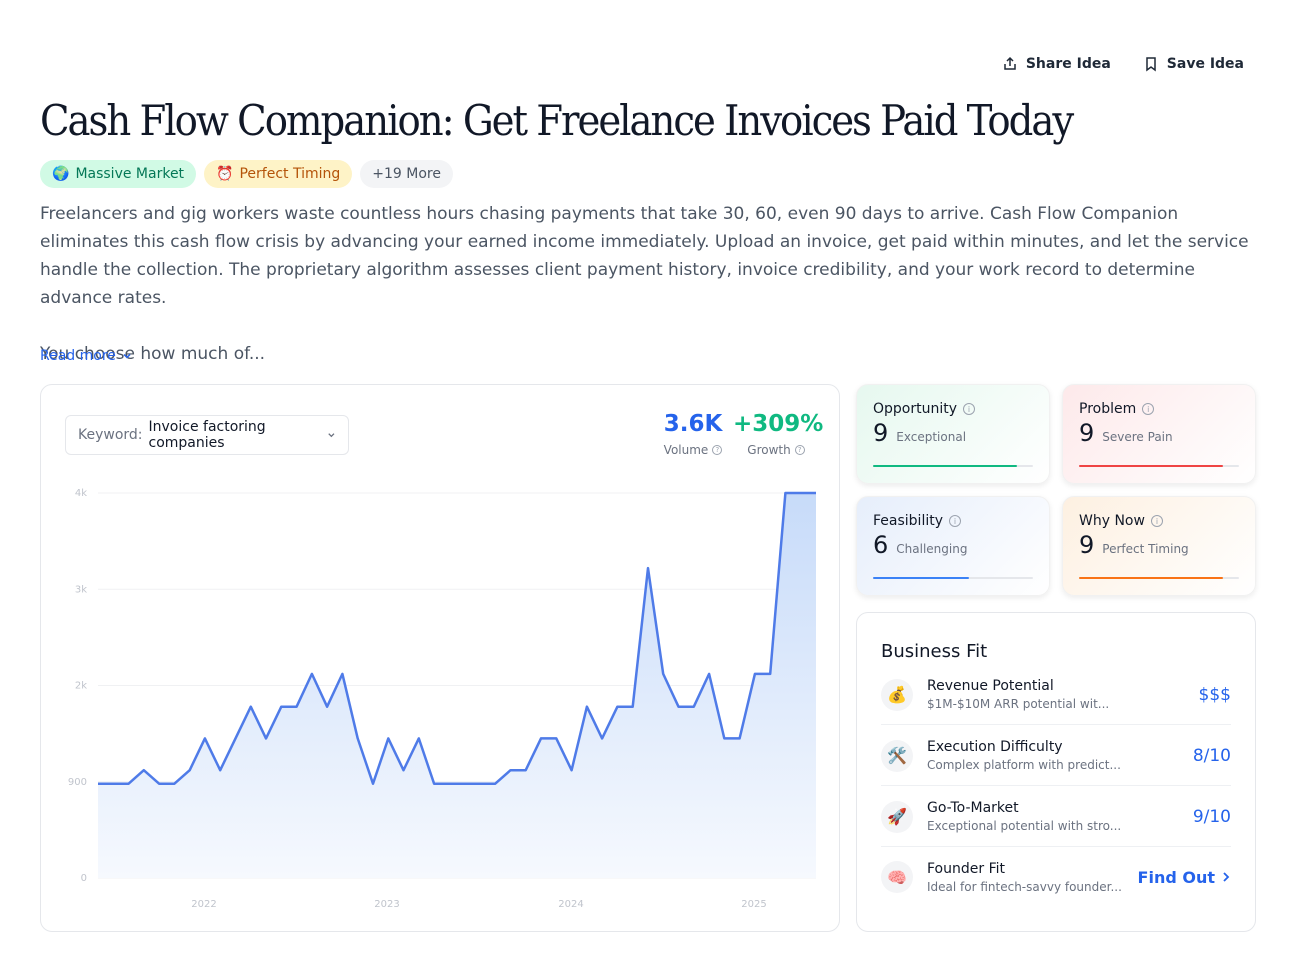 This screenshot has height=972, width=1296. Describe the element at coordinates (84, 878) in the screenshot. I see `y-tick-label: 0` at that location.